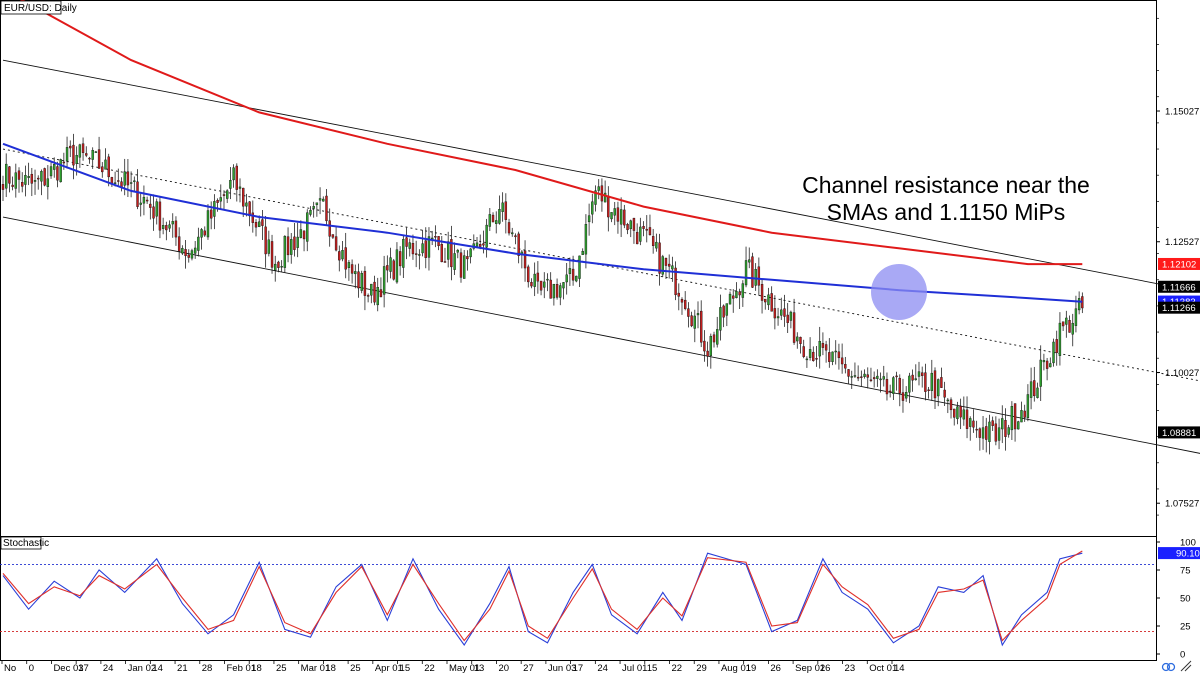  What do you see at coordinates (1178, 599) in the screenshot?
I see `stochastic-axis: 100 75 50 25 0 90.10` at bounding box center [1178, 599].